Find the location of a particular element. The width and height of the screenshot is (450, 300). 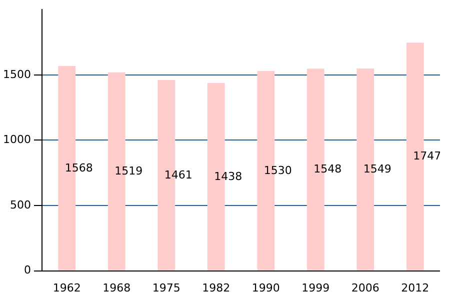

y-tick-label: 1000 is located at coordinates (16, 139).